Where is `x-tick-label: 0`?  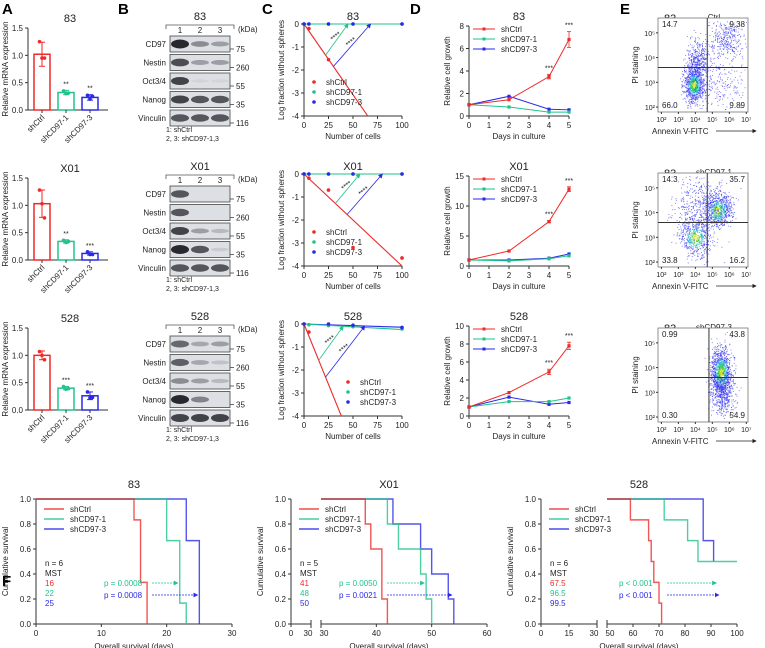
x-tick-label: 0 is located at coordinates (304, 125).